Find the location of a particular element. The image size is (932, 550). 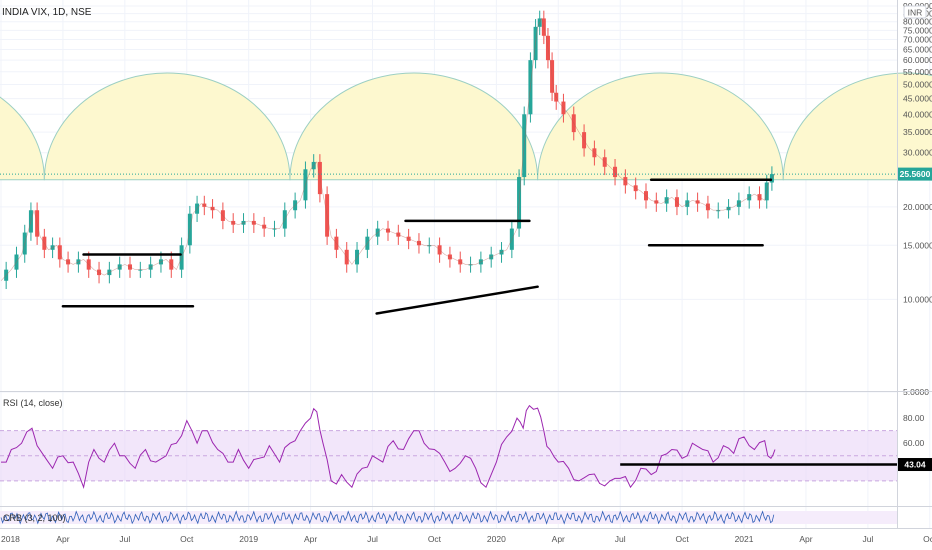

time-tick-label: 2021 is located at coordinates (744, 539).